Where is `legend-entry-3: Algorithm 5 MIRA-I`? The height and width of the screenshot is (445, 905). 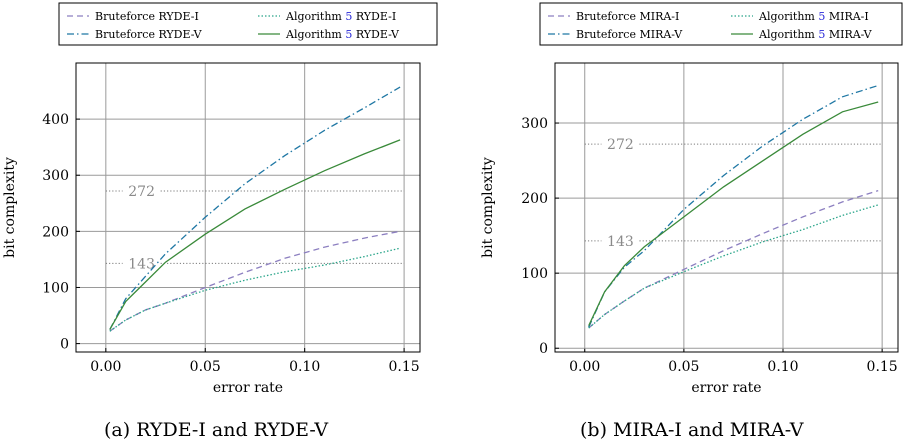 legend-entry-3: Algorithm 5 MIRA-I is located at coordinates (813, 16).